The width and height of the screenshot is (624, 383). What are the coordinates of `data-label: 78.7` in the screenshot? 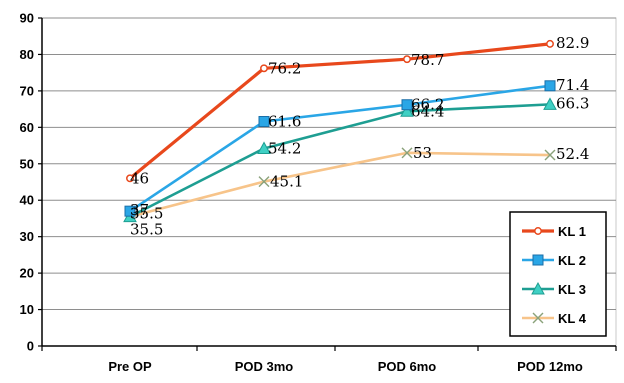 It's located at (427, 60).